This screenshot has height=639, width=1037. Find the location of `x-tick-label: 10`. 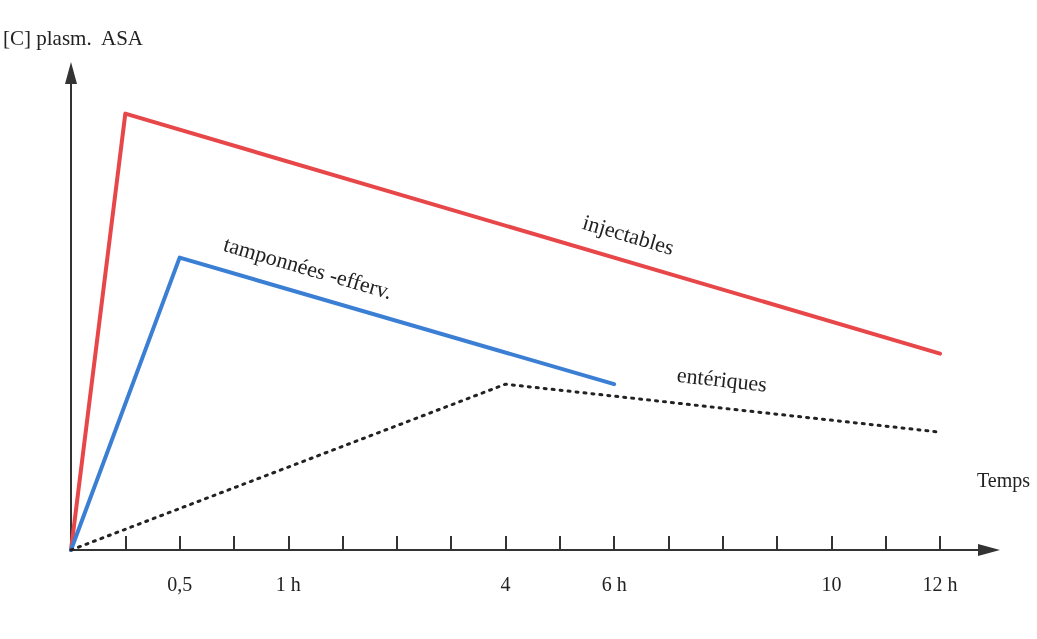

x-tick-label: 10 is located at coordinates (831, 584).